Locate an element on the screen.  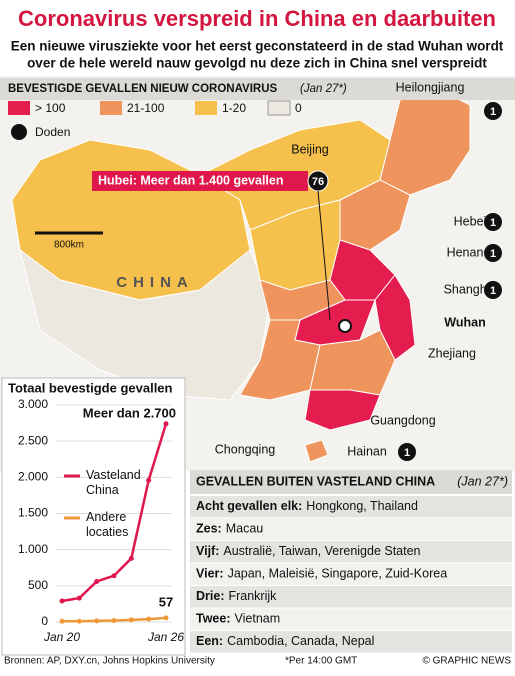
legend-label: 0 is located at coordinates (298, 108).